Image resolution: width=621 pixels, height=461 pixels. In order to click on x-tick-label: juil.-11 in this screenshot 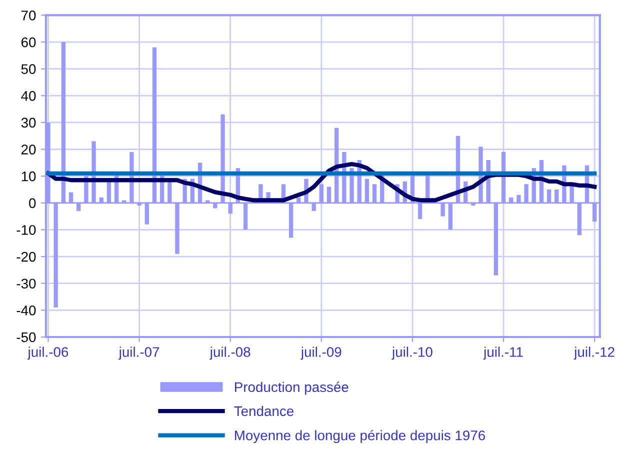, I will do `click(503, 353)`.